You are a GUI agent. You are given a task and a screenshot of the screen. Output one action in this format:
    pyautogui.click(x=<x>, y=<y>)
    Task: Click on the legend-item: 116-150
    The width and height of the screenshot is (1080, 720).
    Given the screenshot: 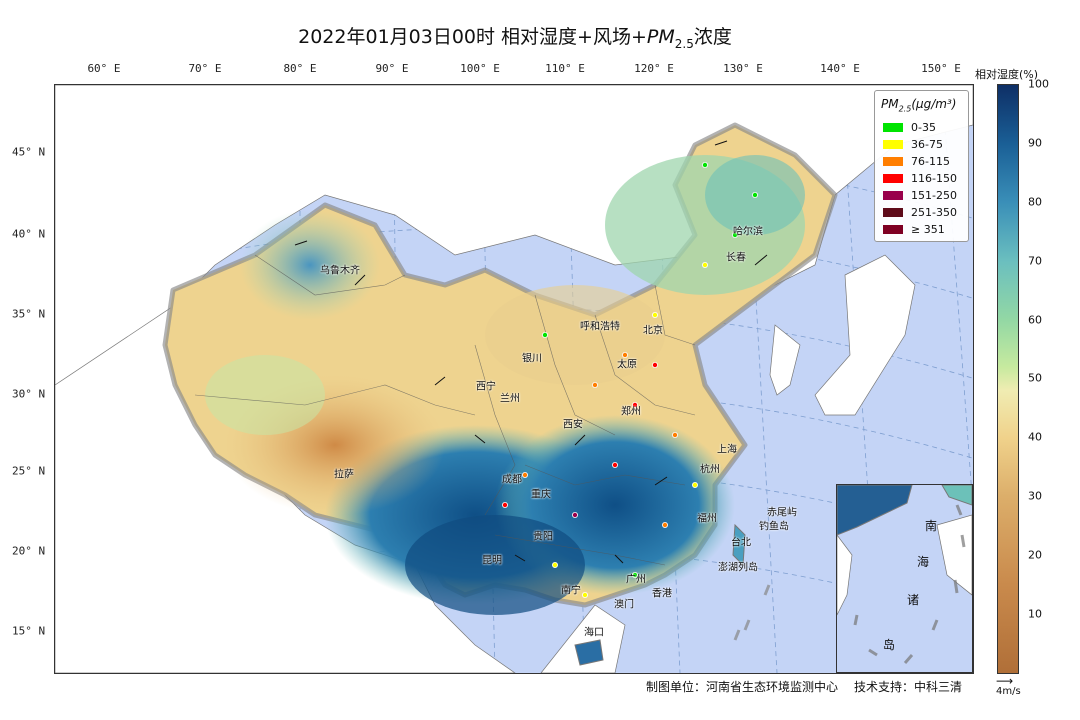 What is the action you would take?
    pyautogui.click(x=920, y=178)
    